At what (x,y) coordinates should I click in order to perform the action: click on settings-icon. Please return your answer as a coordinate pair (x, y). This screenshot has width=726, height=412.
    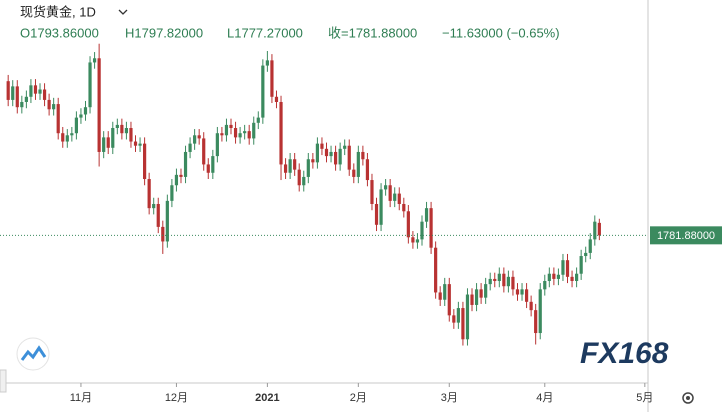
    Looking at the image, I should click on (688, 398).